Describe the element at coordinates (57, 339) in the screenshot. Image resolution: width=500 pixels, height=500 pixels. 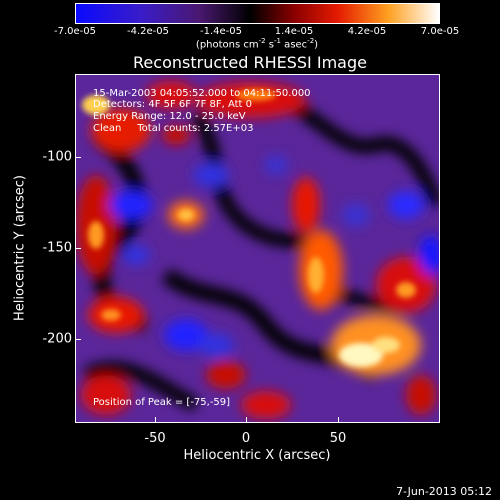
I see `y-tick-label: -200` at that location.